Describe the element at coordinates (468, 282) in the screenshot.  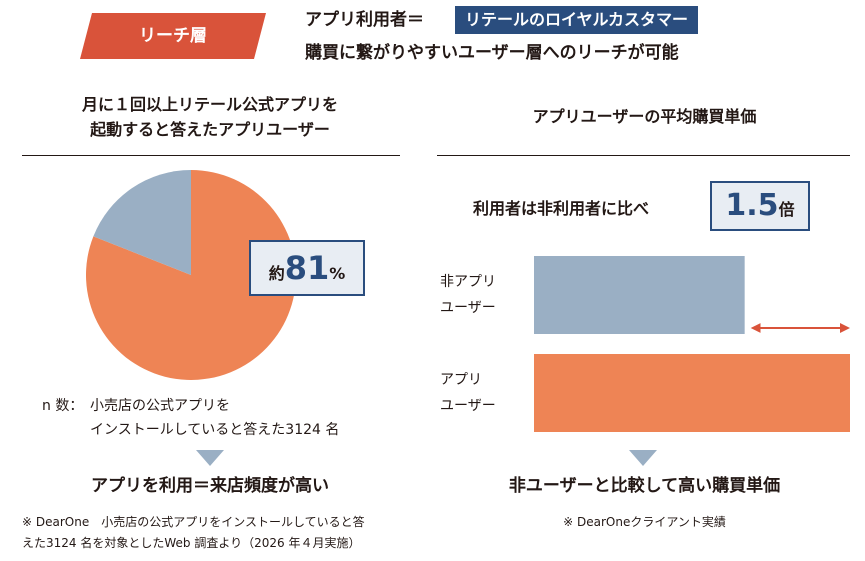
I see `bar-category-label: 非アプリ` at that location.